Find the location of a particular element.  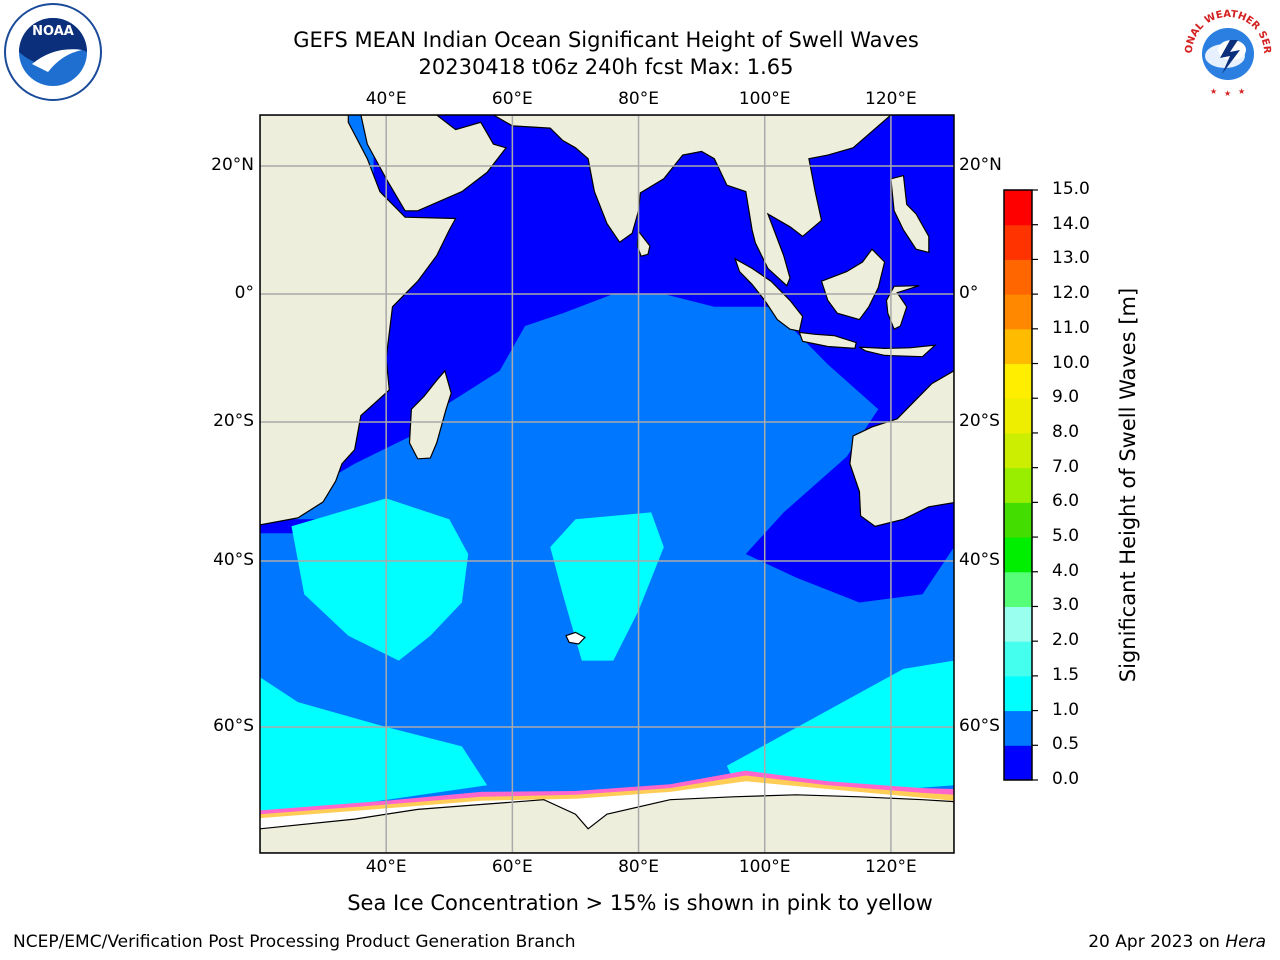

footer-date-text: 20 Apr 2023 on is located at coordinates (1157, 942).